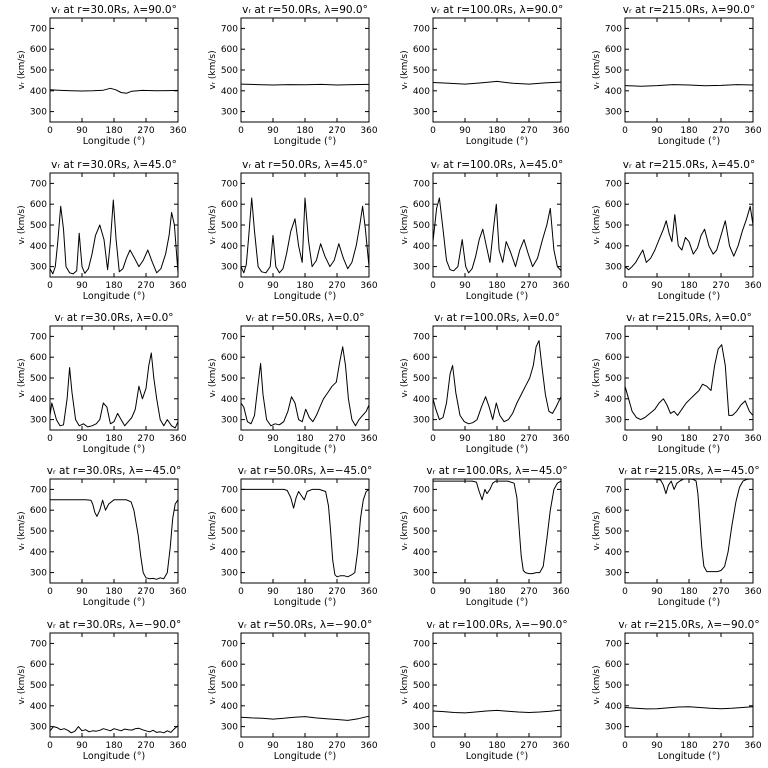 The width and height of the screenshot is (768, 768). What do you see at coordinates (305, 165) in the screenshot?
I see `panel-title: vᵣ at r=50.0Rs, λ=45.0°` at bounding box center [305, 165].